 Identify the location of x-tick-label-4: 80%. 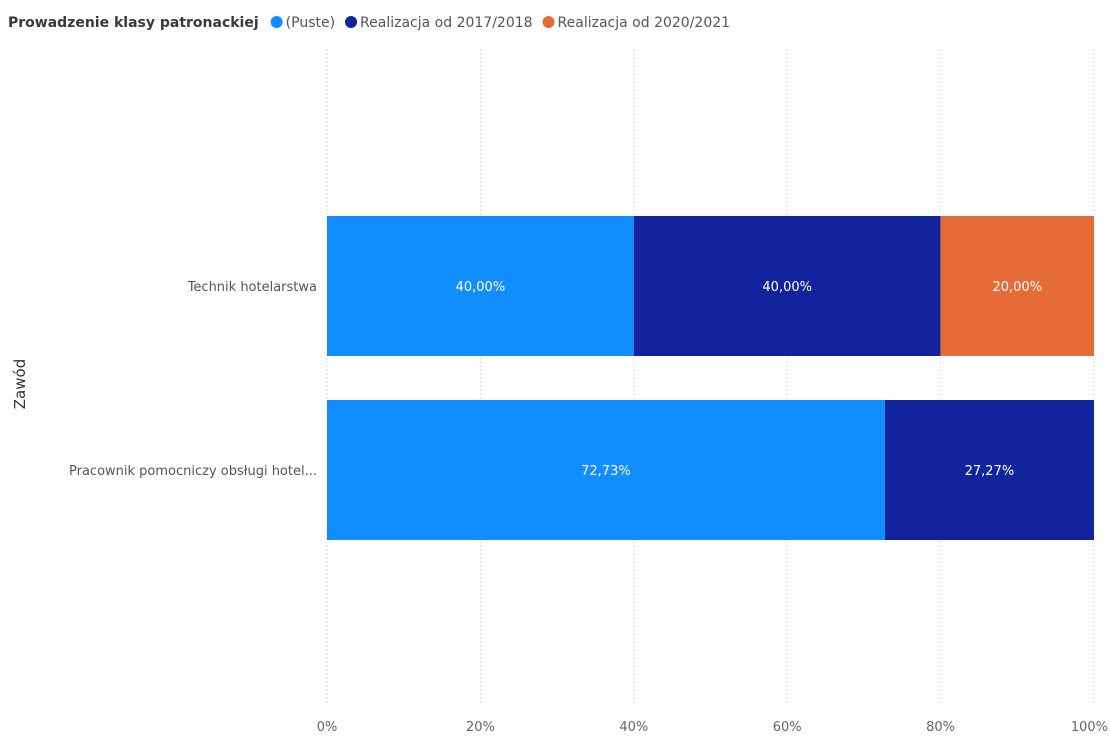
(940, 727).